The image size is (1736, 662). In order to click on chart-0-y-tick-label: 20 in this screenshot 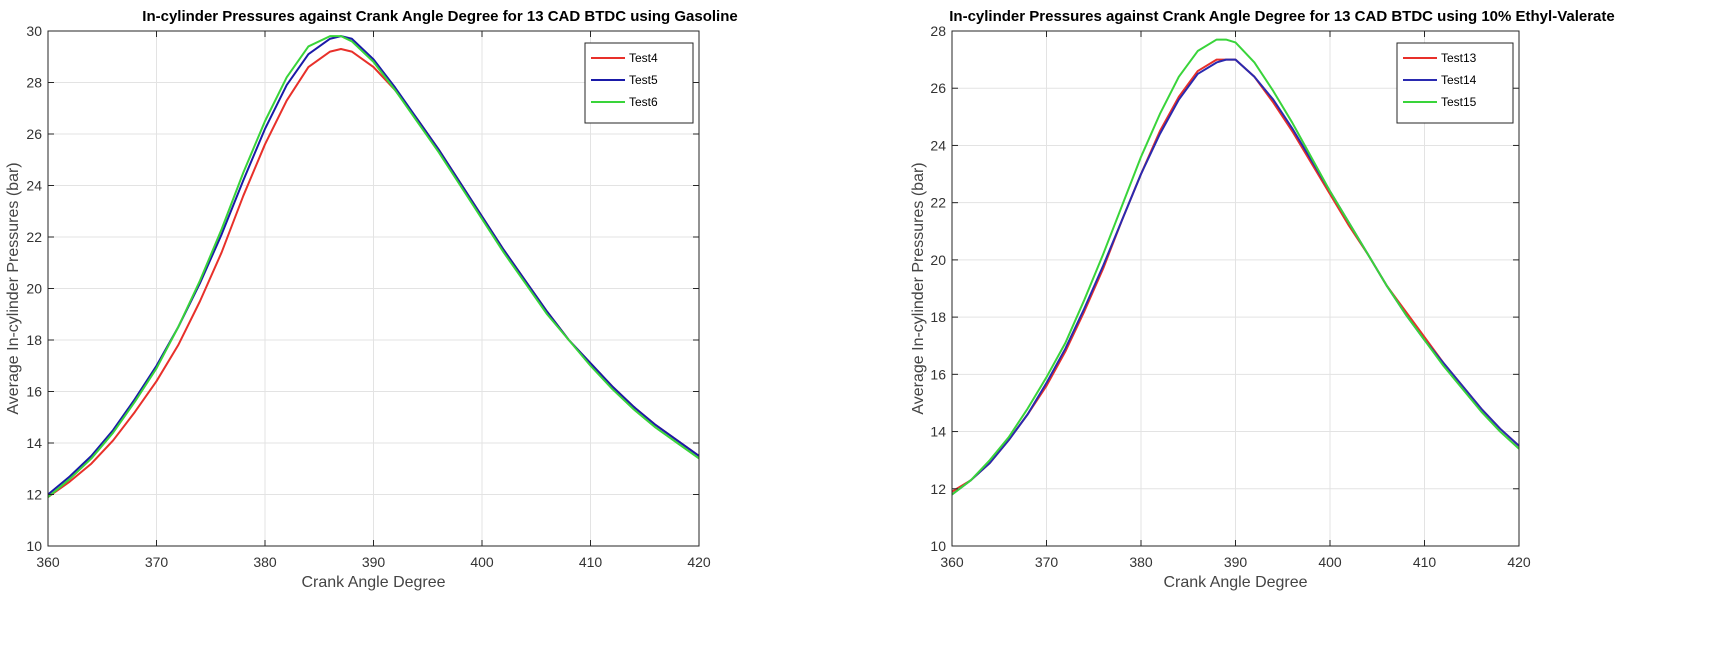, I will do `click(34, 289)`.